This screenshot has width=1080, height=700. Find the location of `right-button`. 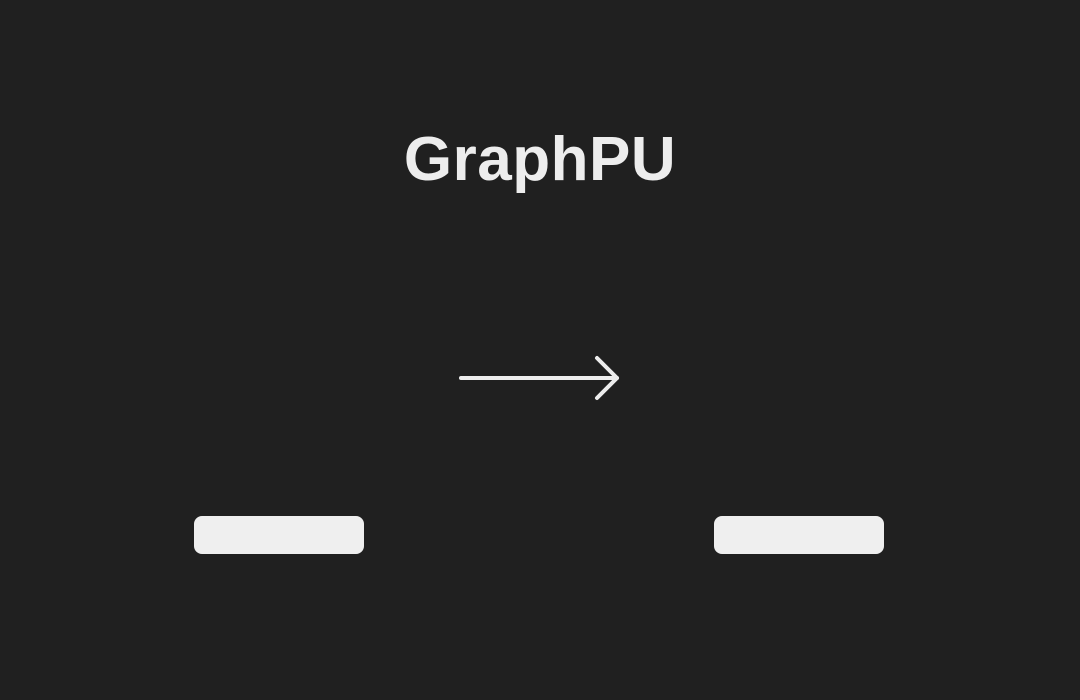

right-button is located at coordinates (799, 535).